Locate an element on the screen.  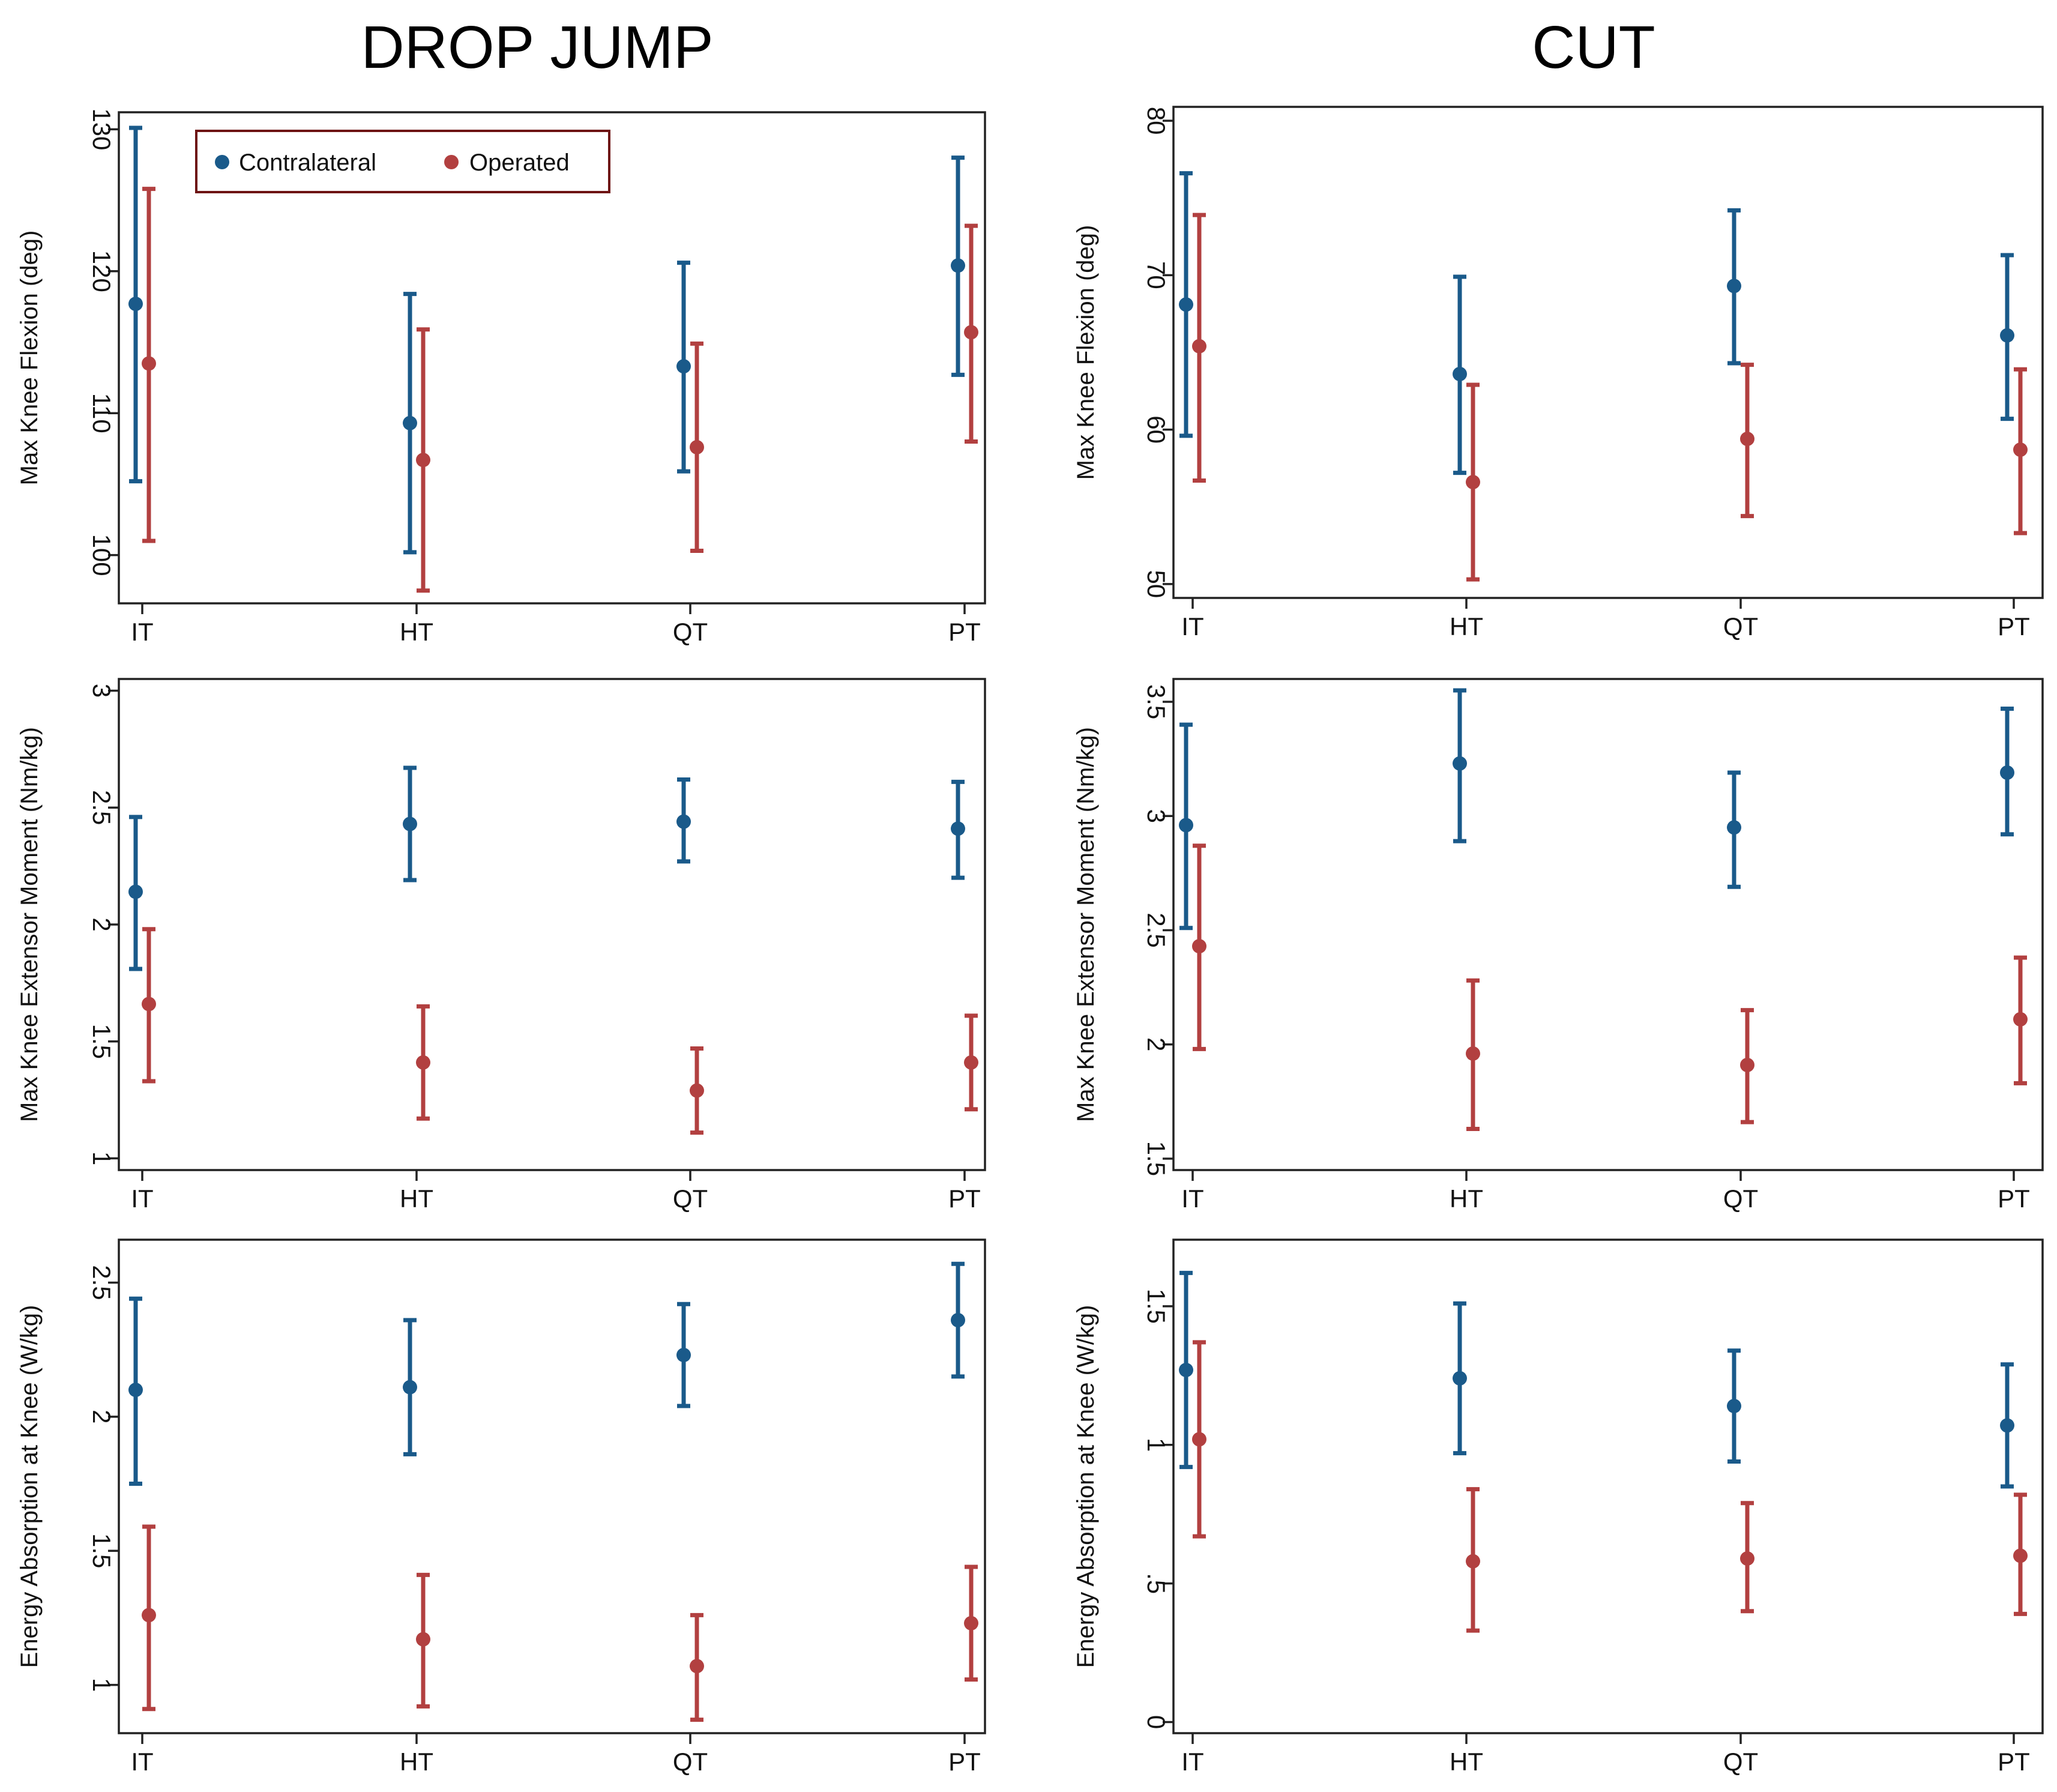
cut-flexion-ylabel: Max Knee Flexion (deg) is located at coordinates (1086, 352).